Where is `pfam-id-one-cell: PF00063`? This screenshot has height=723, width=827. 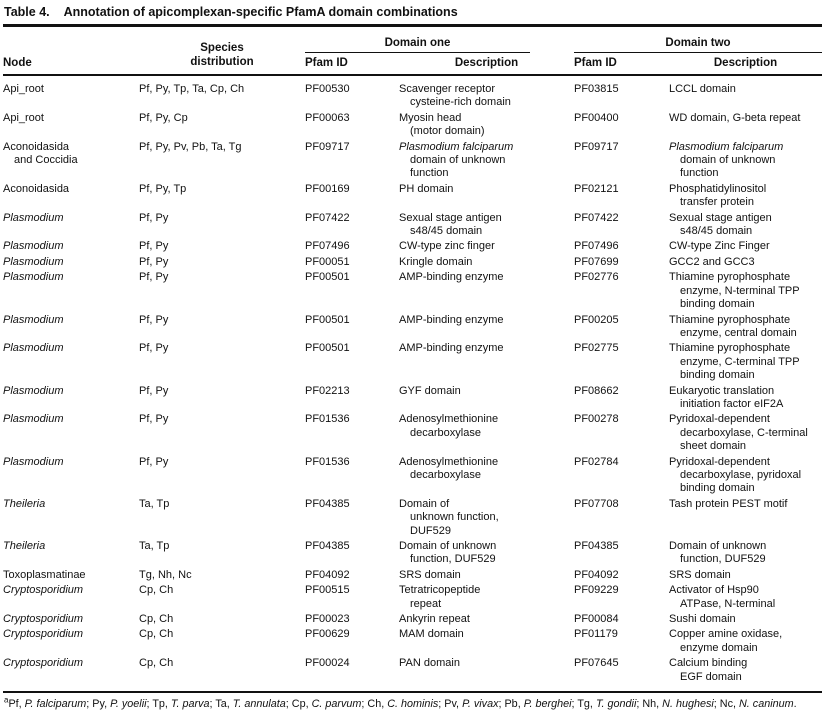 pfam-id-one-cell: PF00063 is located at coordinates (327, 117).